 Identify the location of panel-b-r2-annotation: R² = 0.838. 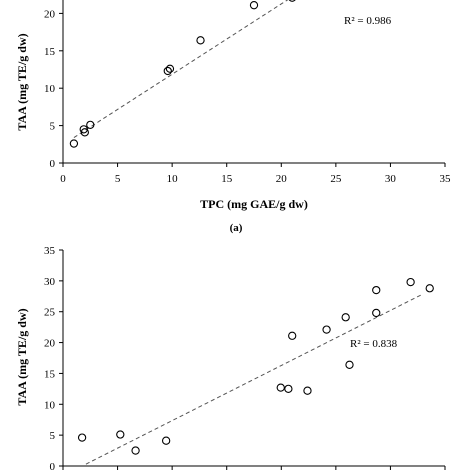
(374, 344).